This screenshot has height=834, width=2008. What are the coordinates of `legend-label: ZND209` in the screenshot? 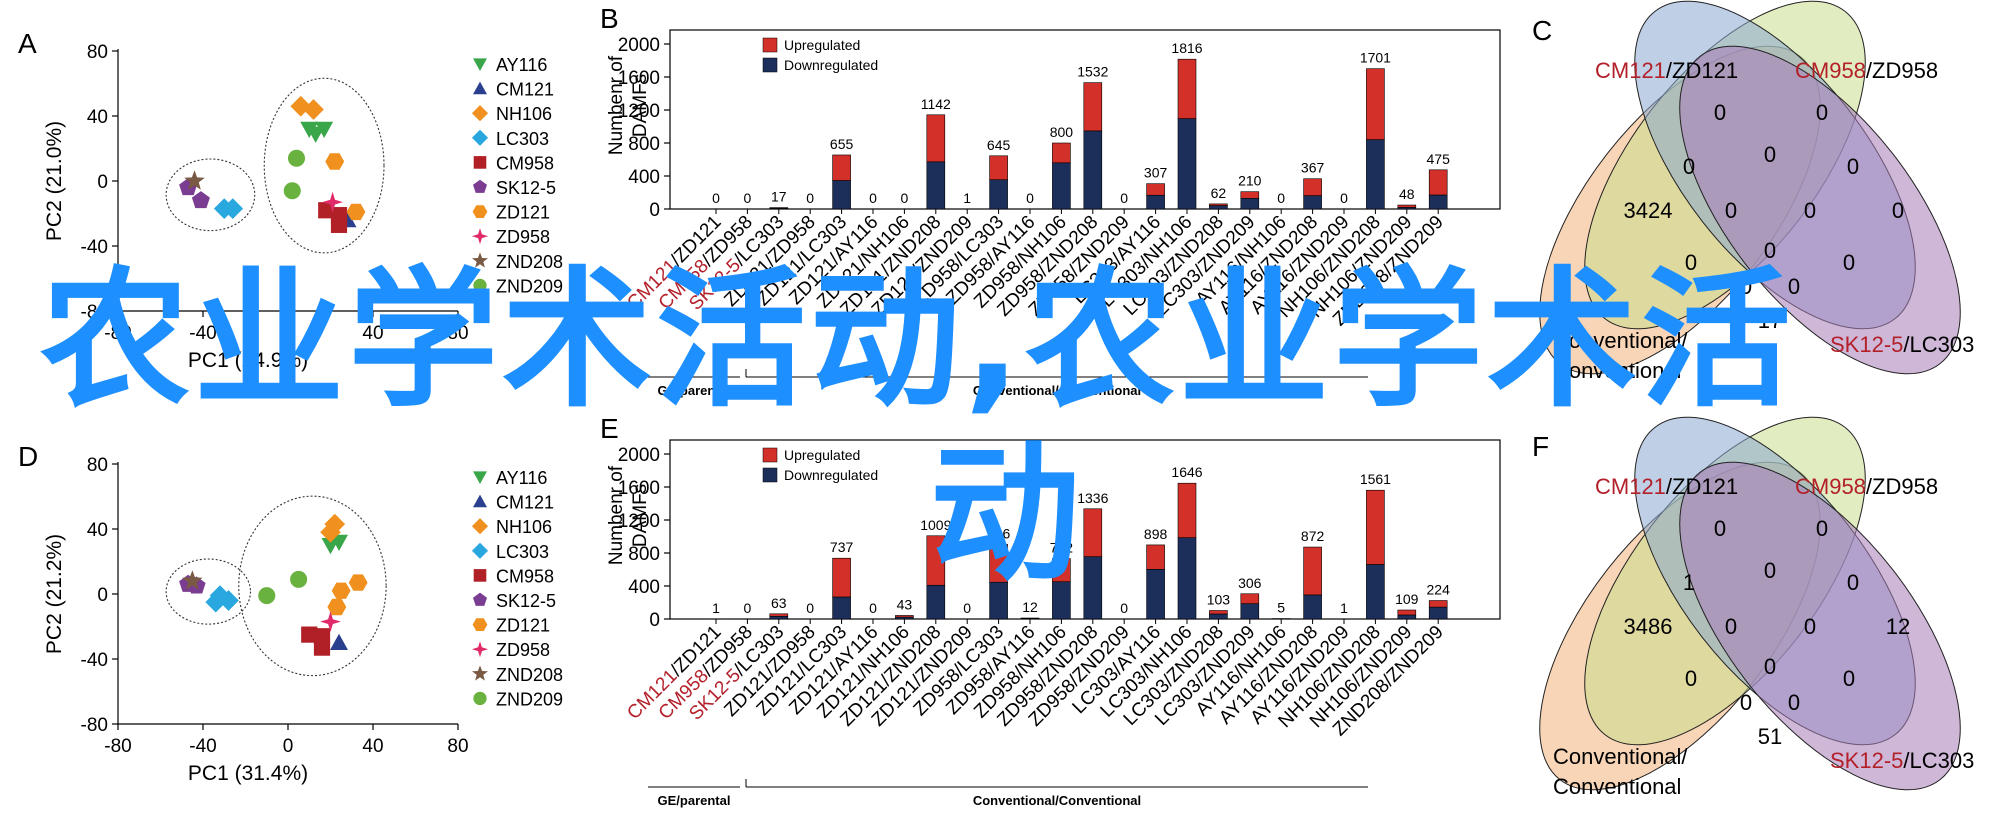 It's located at (529, 699).